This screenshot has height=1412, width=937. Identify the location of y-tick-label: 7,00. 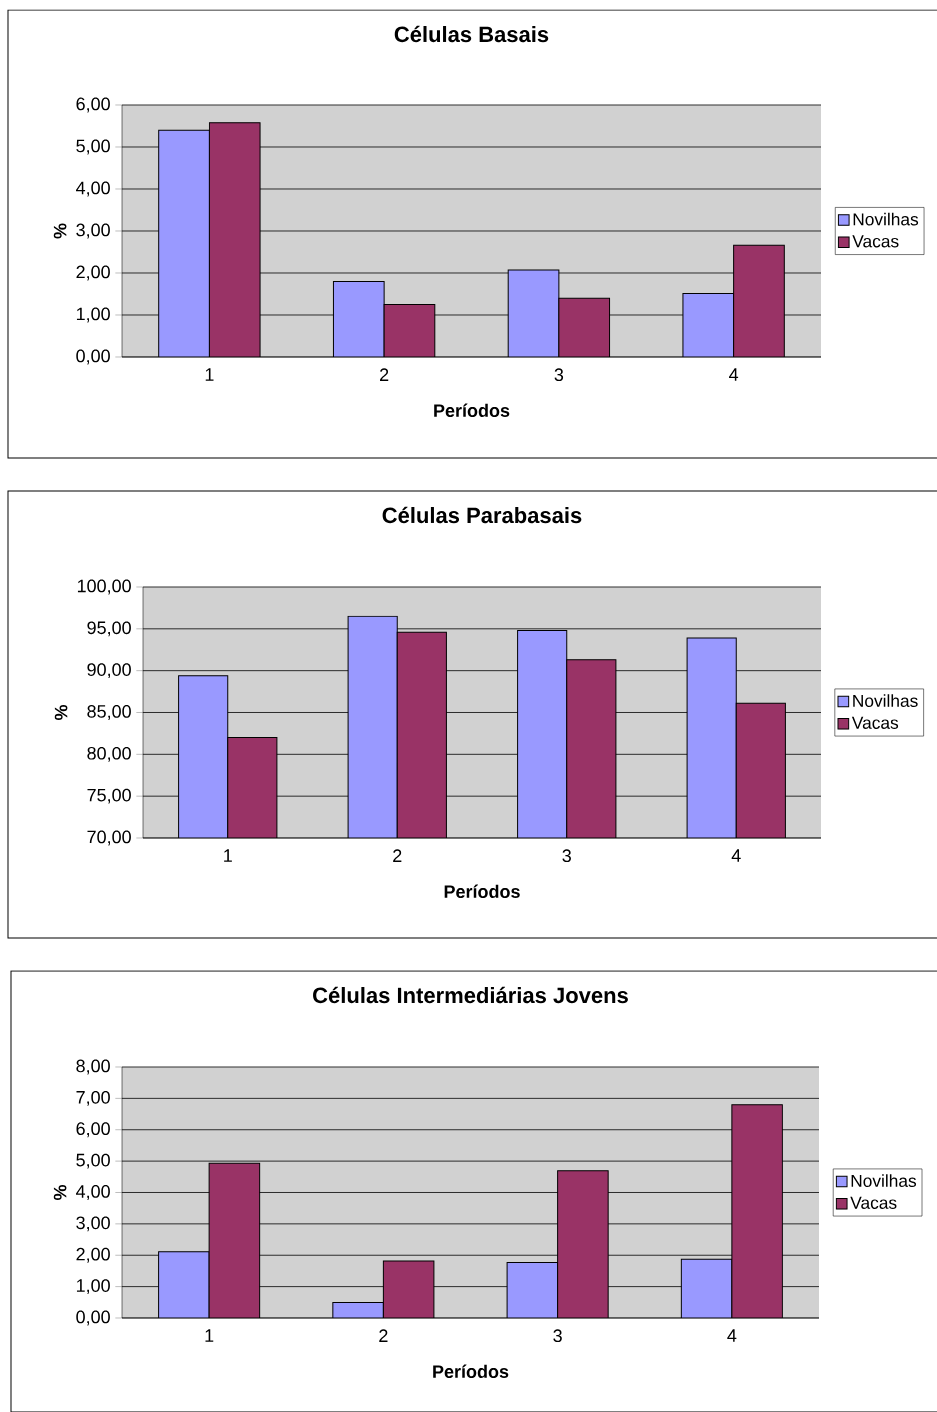
(93, 1098).